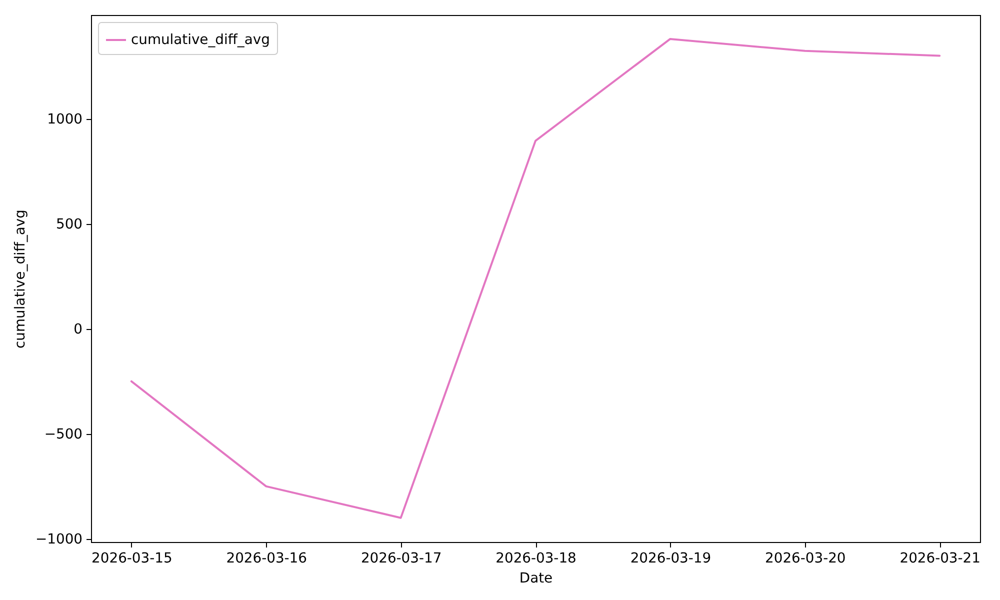  Describe the element at coordinates (59, 539) in the screenshot. I see `y-tick-label: −1000` at that location.